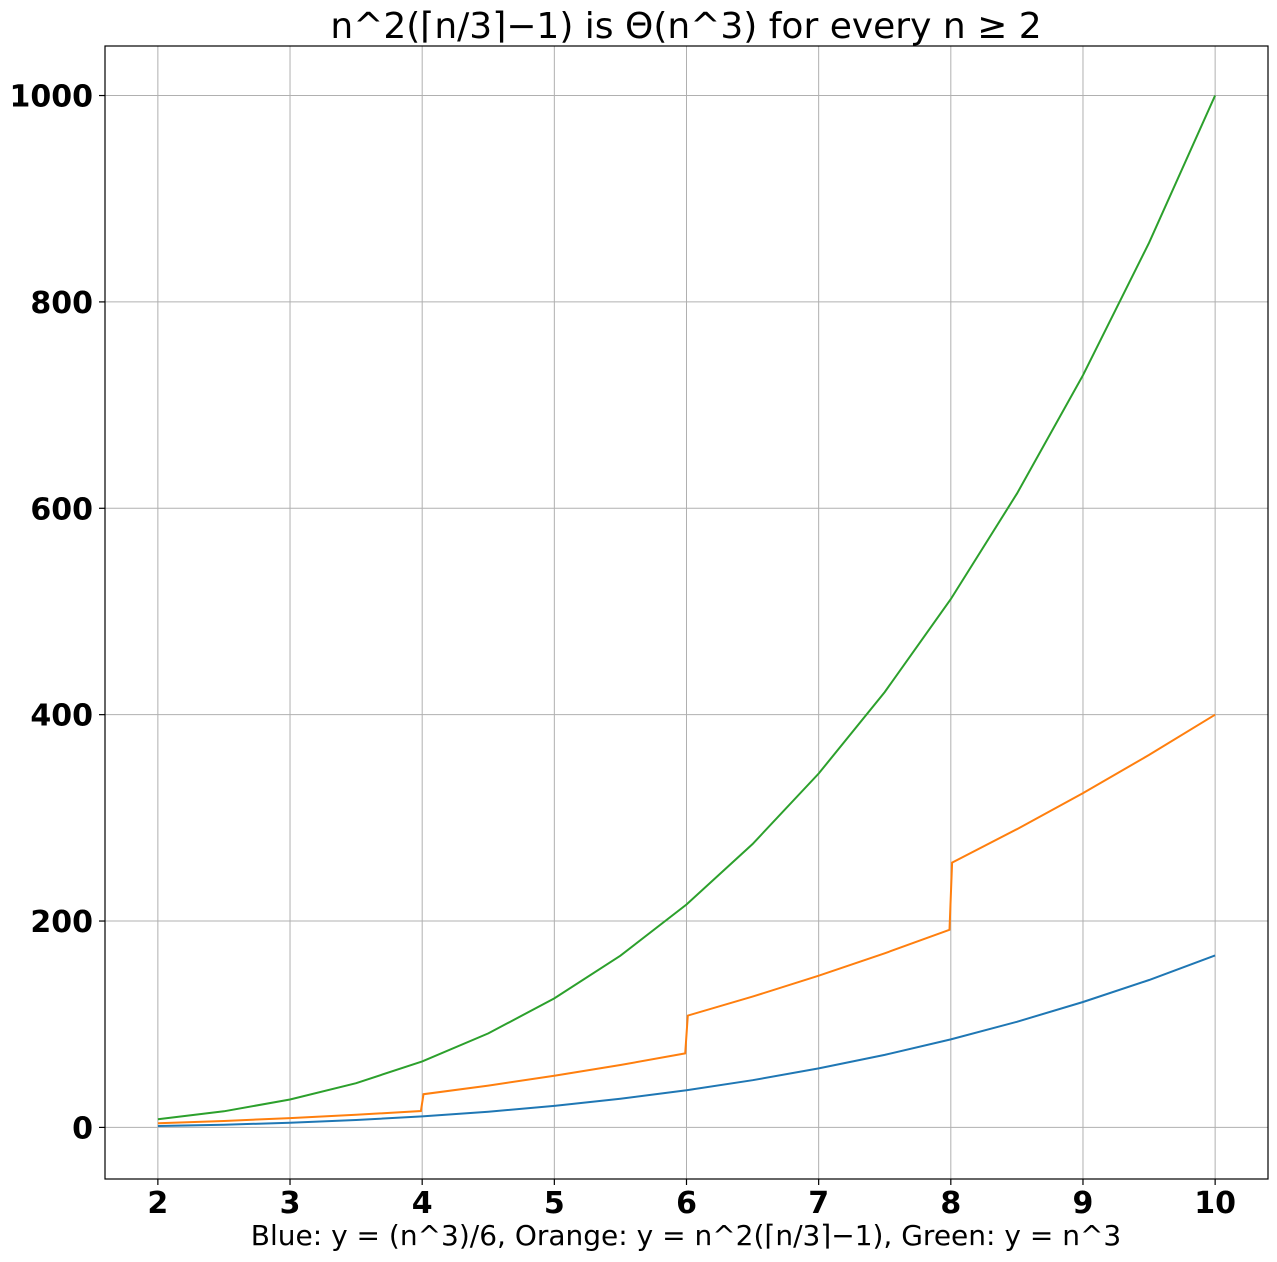  What do you see at coordinates (1215, 1203) in the screenshot?
I see `x-tick-label: 10` at bounding box center [1215, 1203].